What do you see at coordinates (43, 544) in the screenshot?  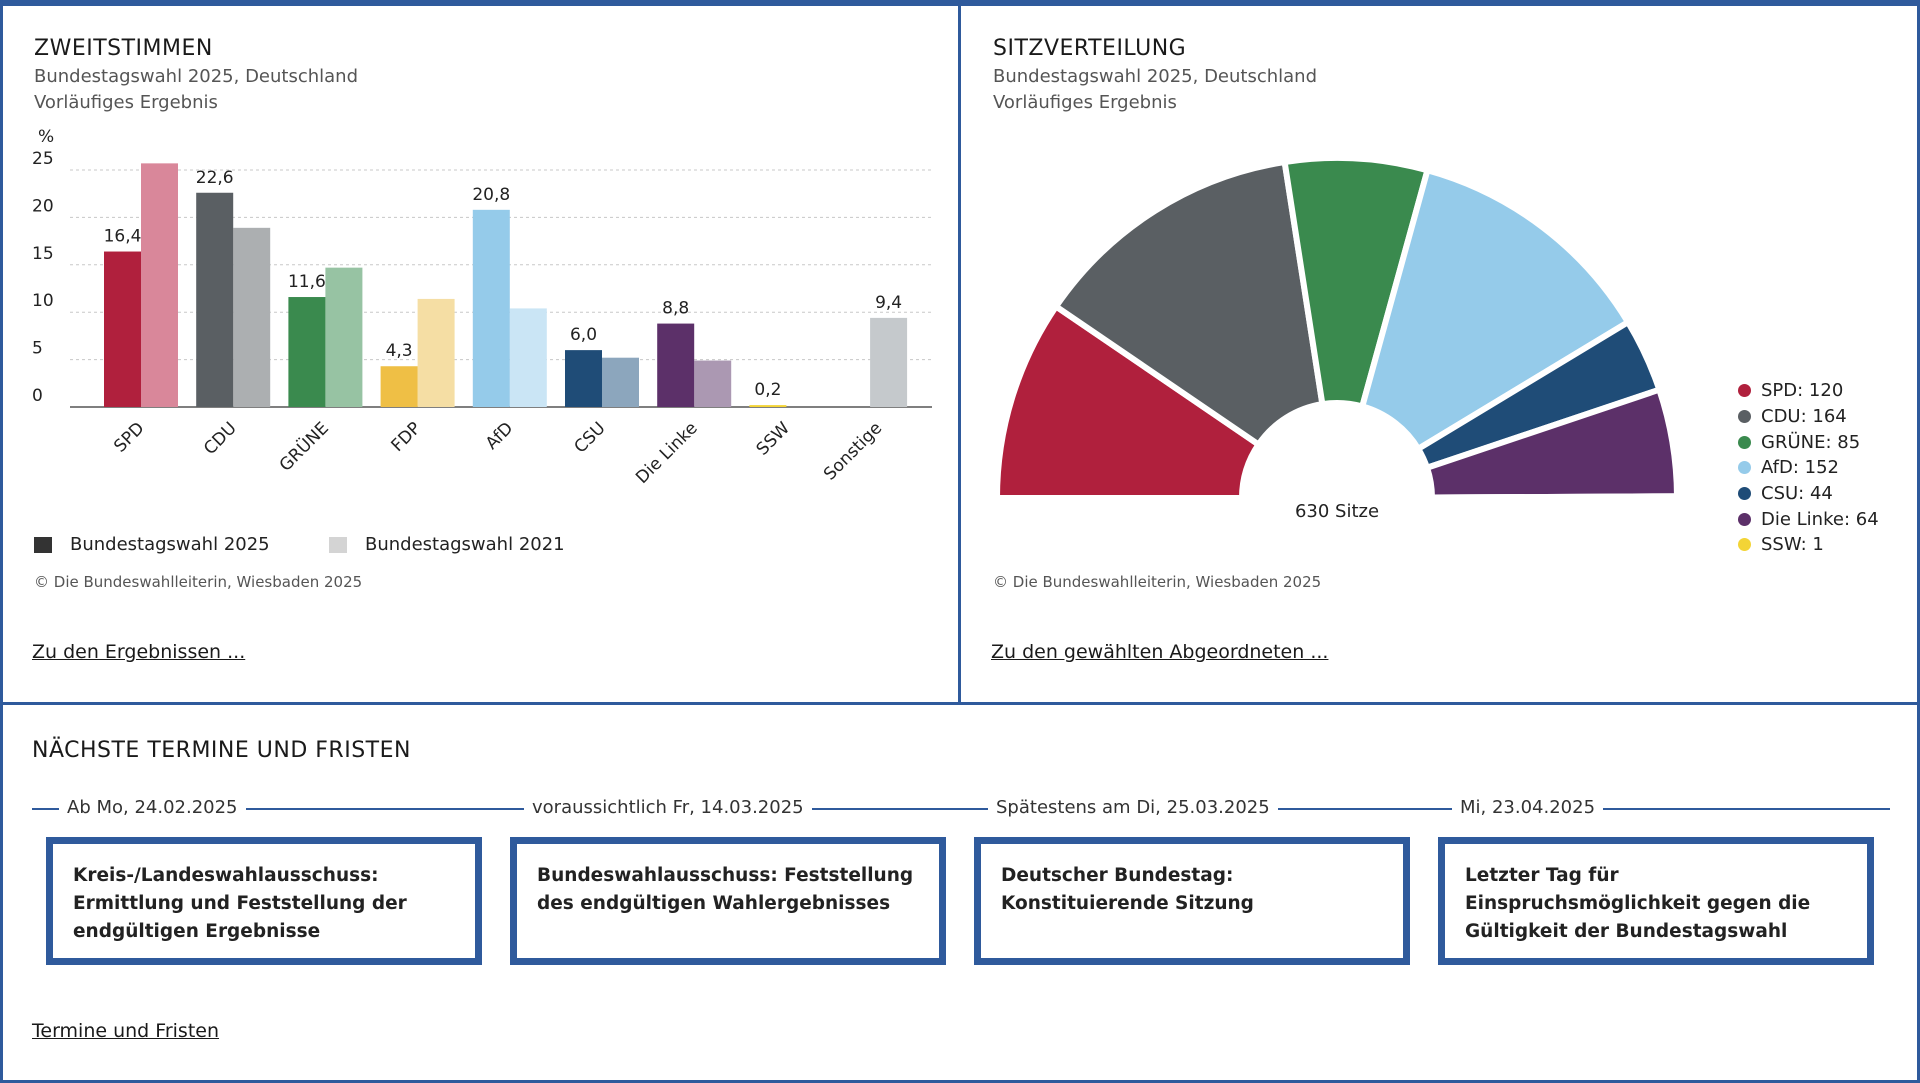 I see `legend-swatch-2025` at bounding box center [43, 544].